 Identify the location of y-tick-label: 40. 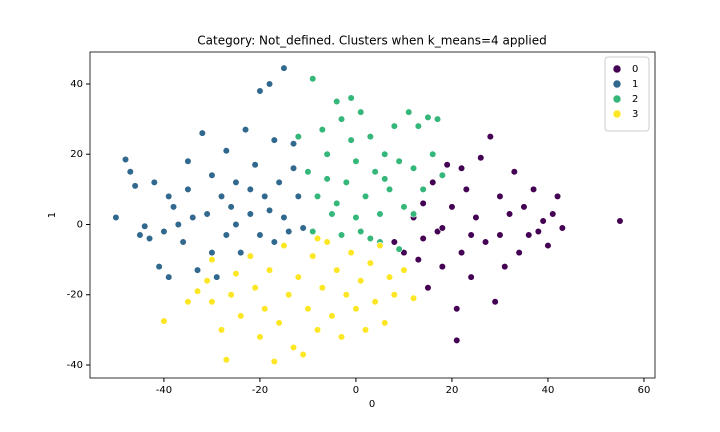
(76, 84).